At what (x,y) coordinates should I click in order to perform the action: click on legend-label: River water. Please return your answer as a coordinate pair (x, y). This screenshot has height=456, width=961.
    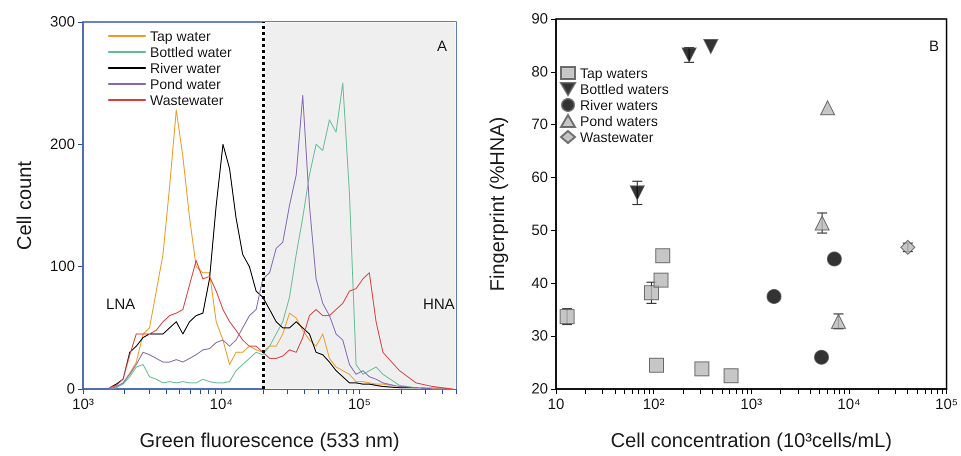
    Looking at the image, I should click on (186, 68).